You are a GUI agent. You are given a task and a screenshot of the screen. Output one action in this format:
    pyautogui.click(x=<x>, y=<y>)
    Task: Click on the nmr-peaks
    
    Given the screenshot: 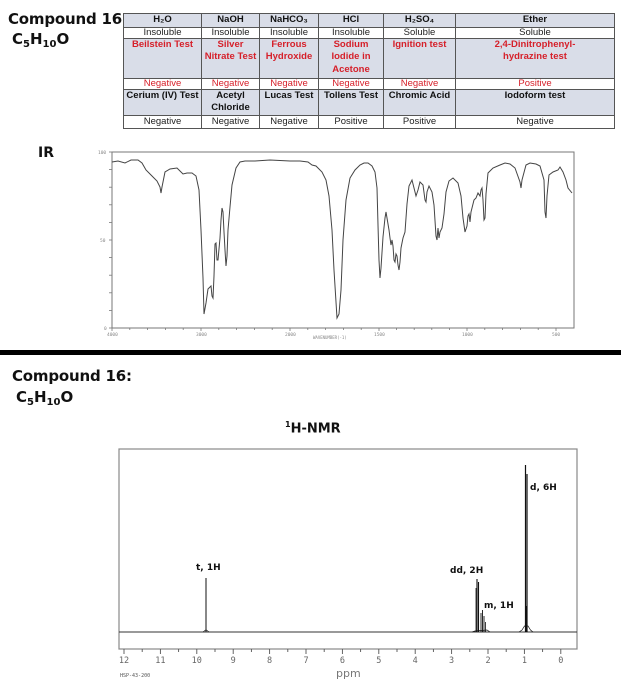 What is the action you would take?
    pyautogui.click(x=368, y=549)
    